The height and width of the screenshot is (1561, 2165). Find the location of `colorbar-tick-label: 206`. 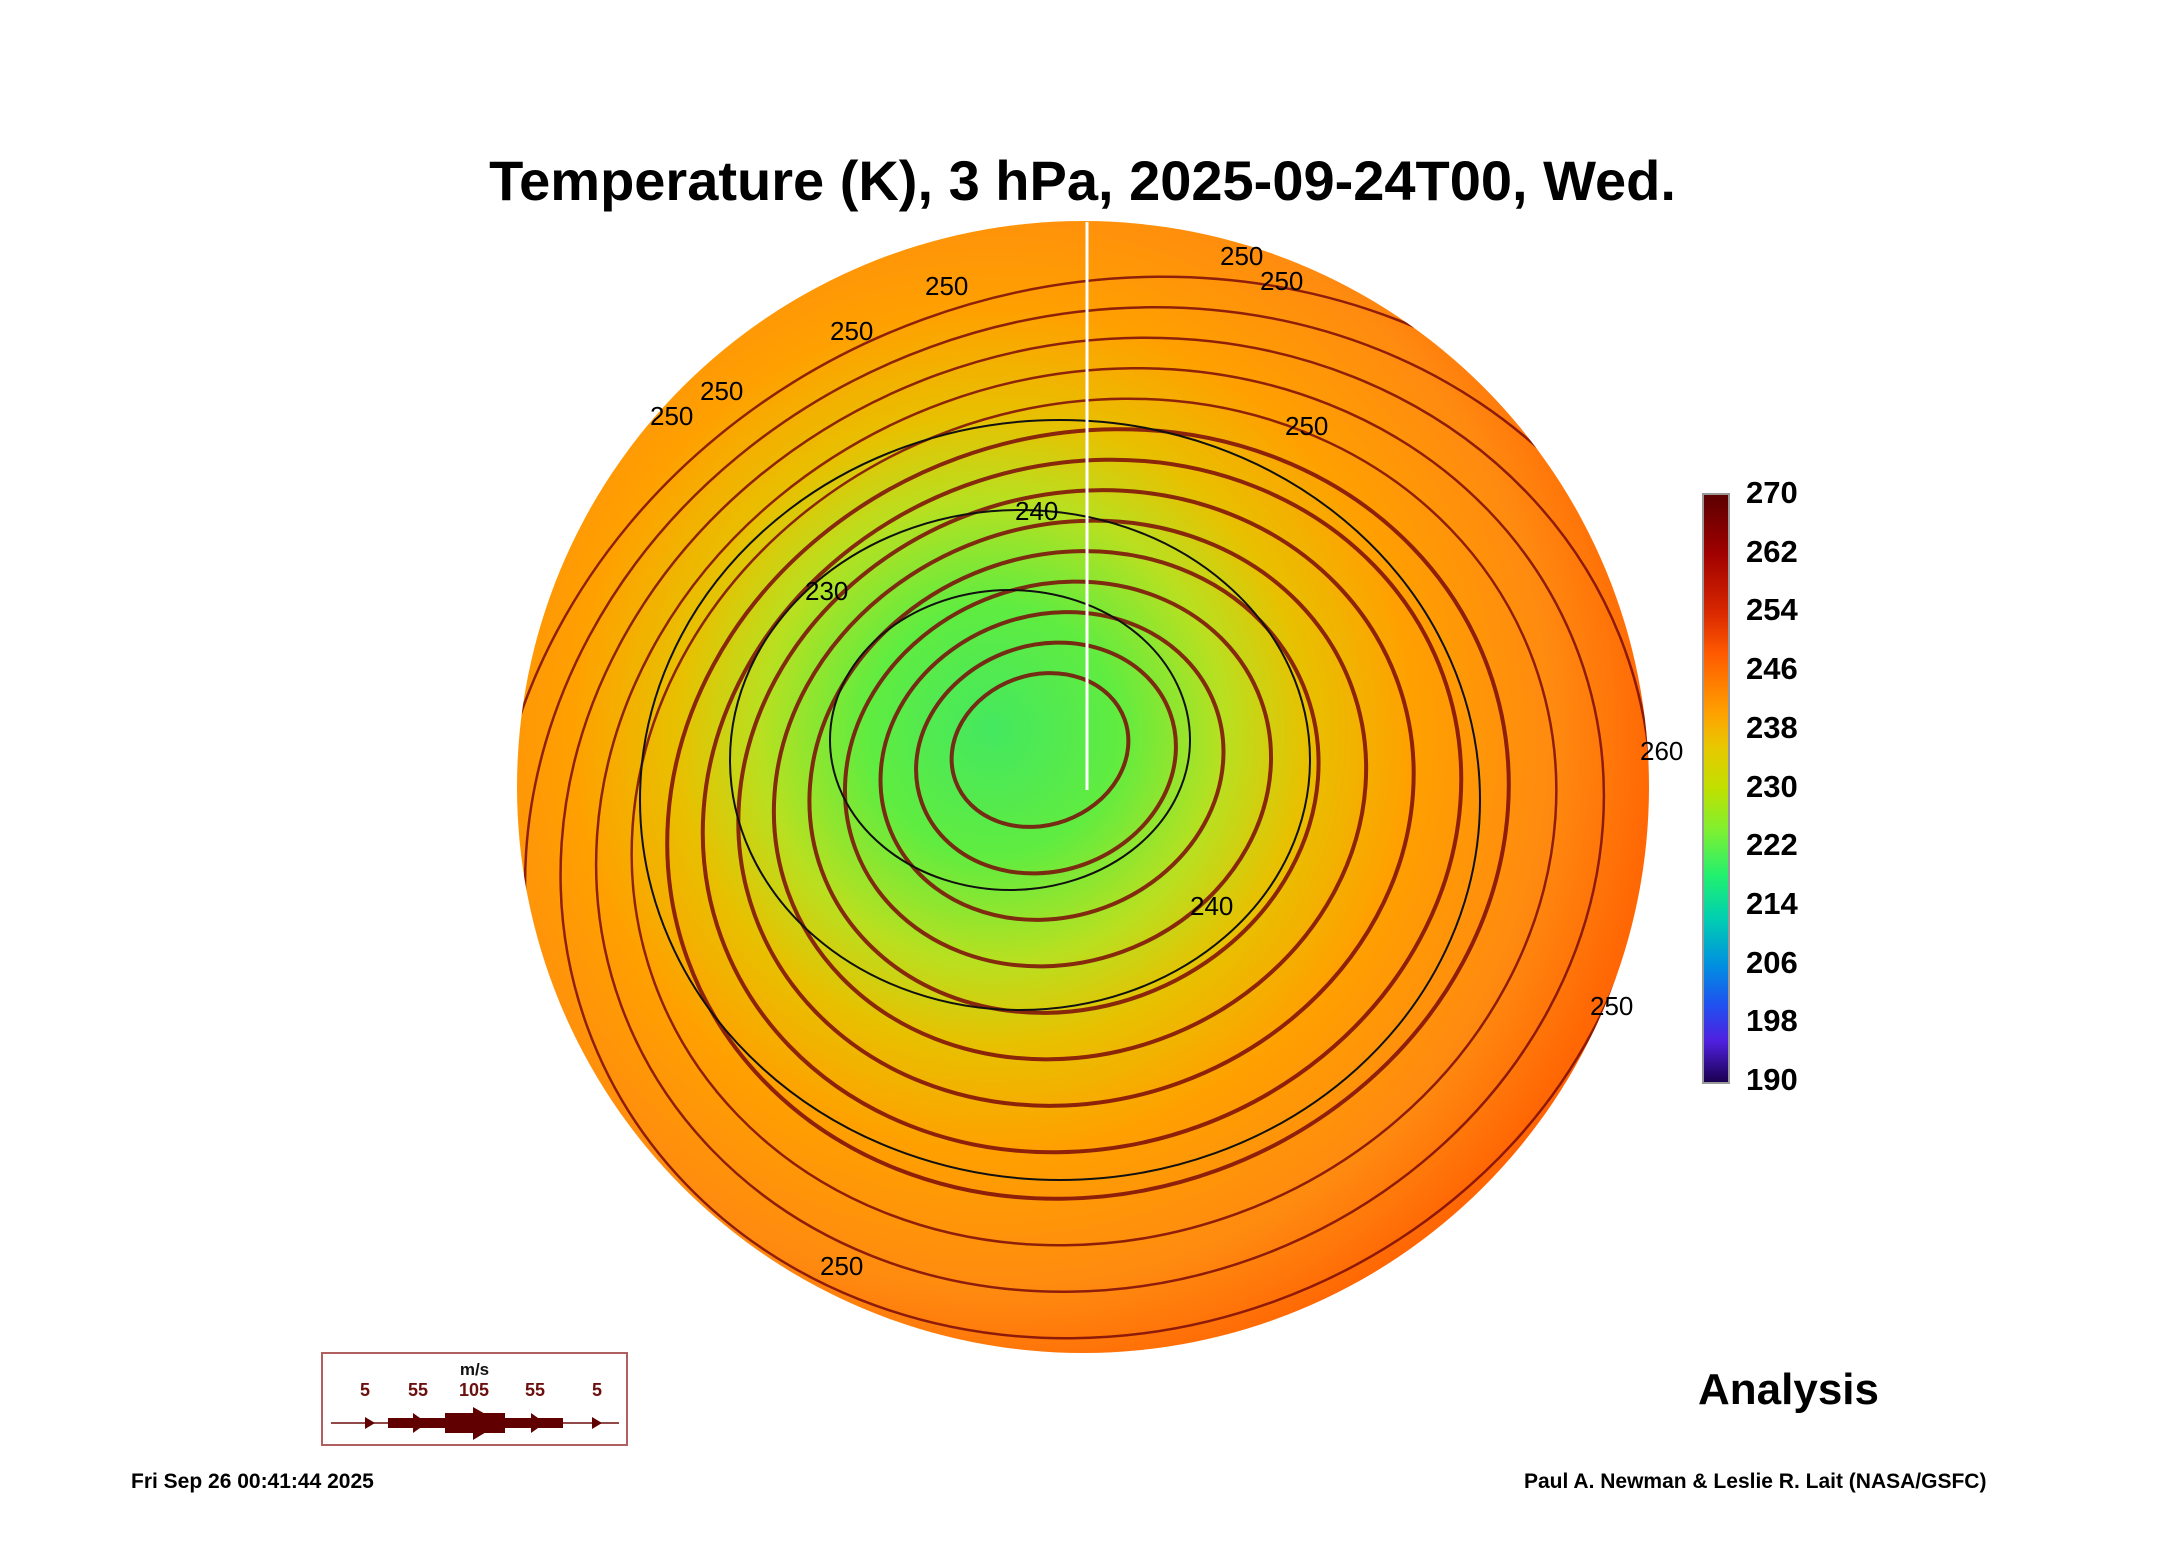

colorbar-tick-label: 206 is located at coordinates (1772, 962).